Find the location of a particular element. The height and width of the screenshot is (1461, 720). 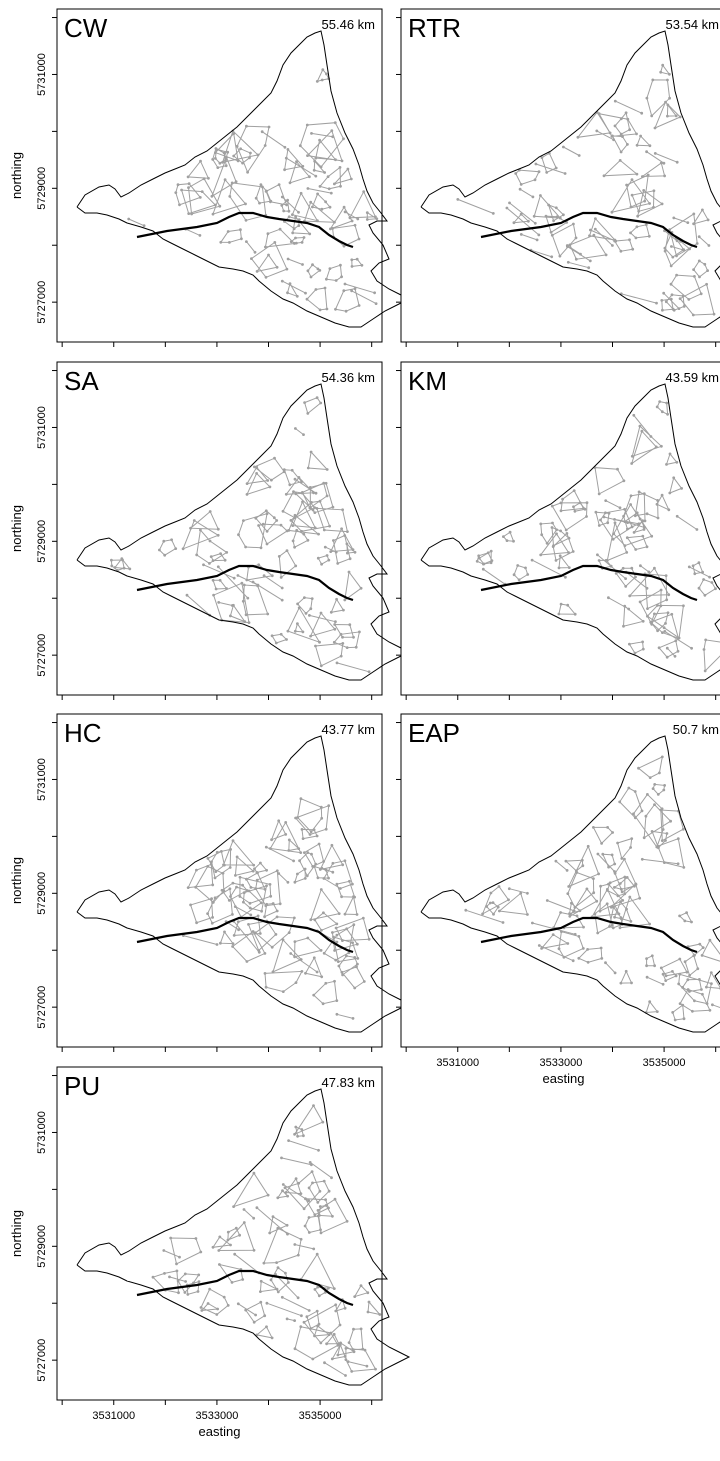

panel-frame is located at coordinates (560, 175).